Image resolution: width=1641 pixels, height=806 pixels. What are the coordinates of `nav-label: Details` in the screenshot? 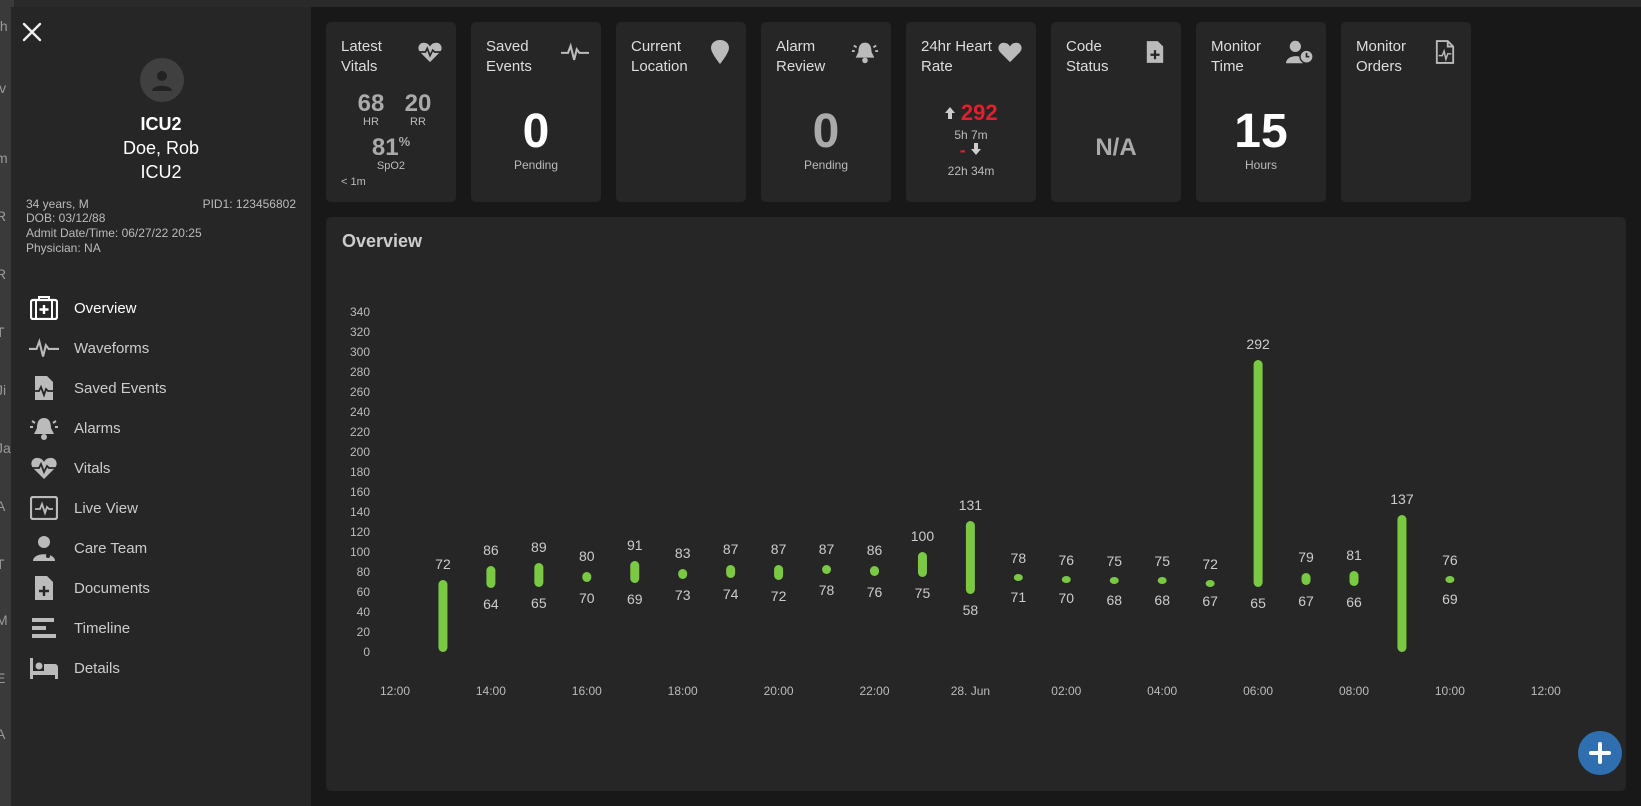 It's located at (97, 668).